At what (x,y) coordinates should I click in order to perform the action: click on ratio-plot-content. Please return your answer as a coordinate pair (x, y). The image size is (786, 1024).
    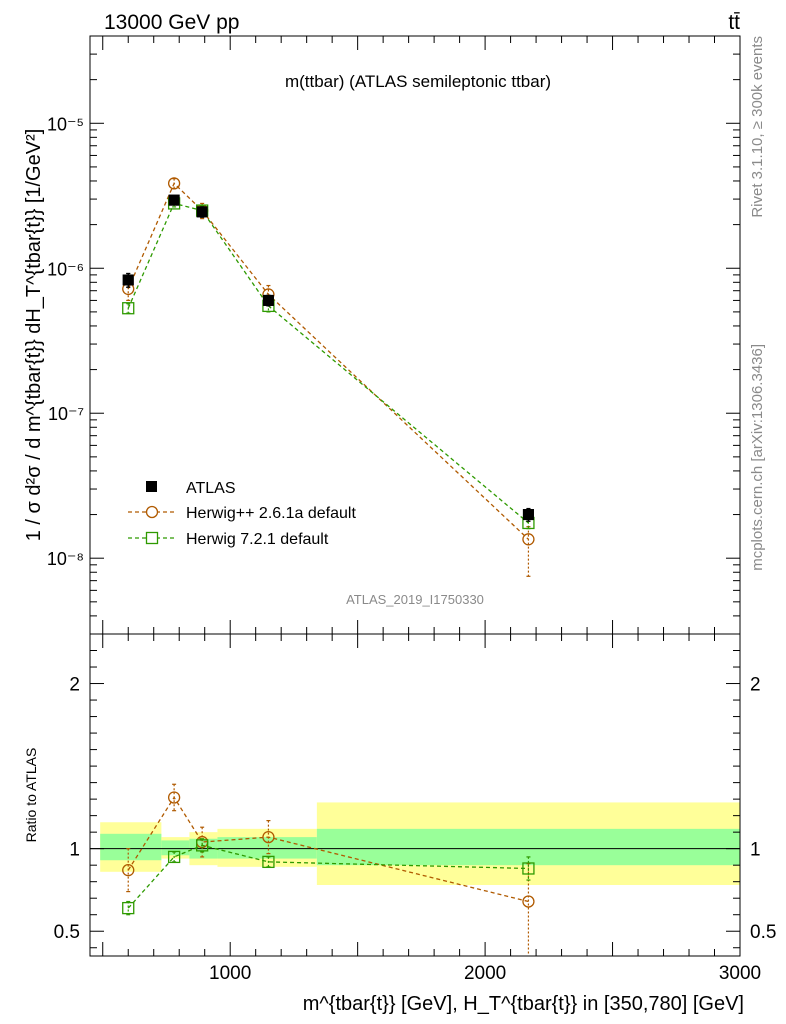
    Looking at the image, I should click on (415, 869).